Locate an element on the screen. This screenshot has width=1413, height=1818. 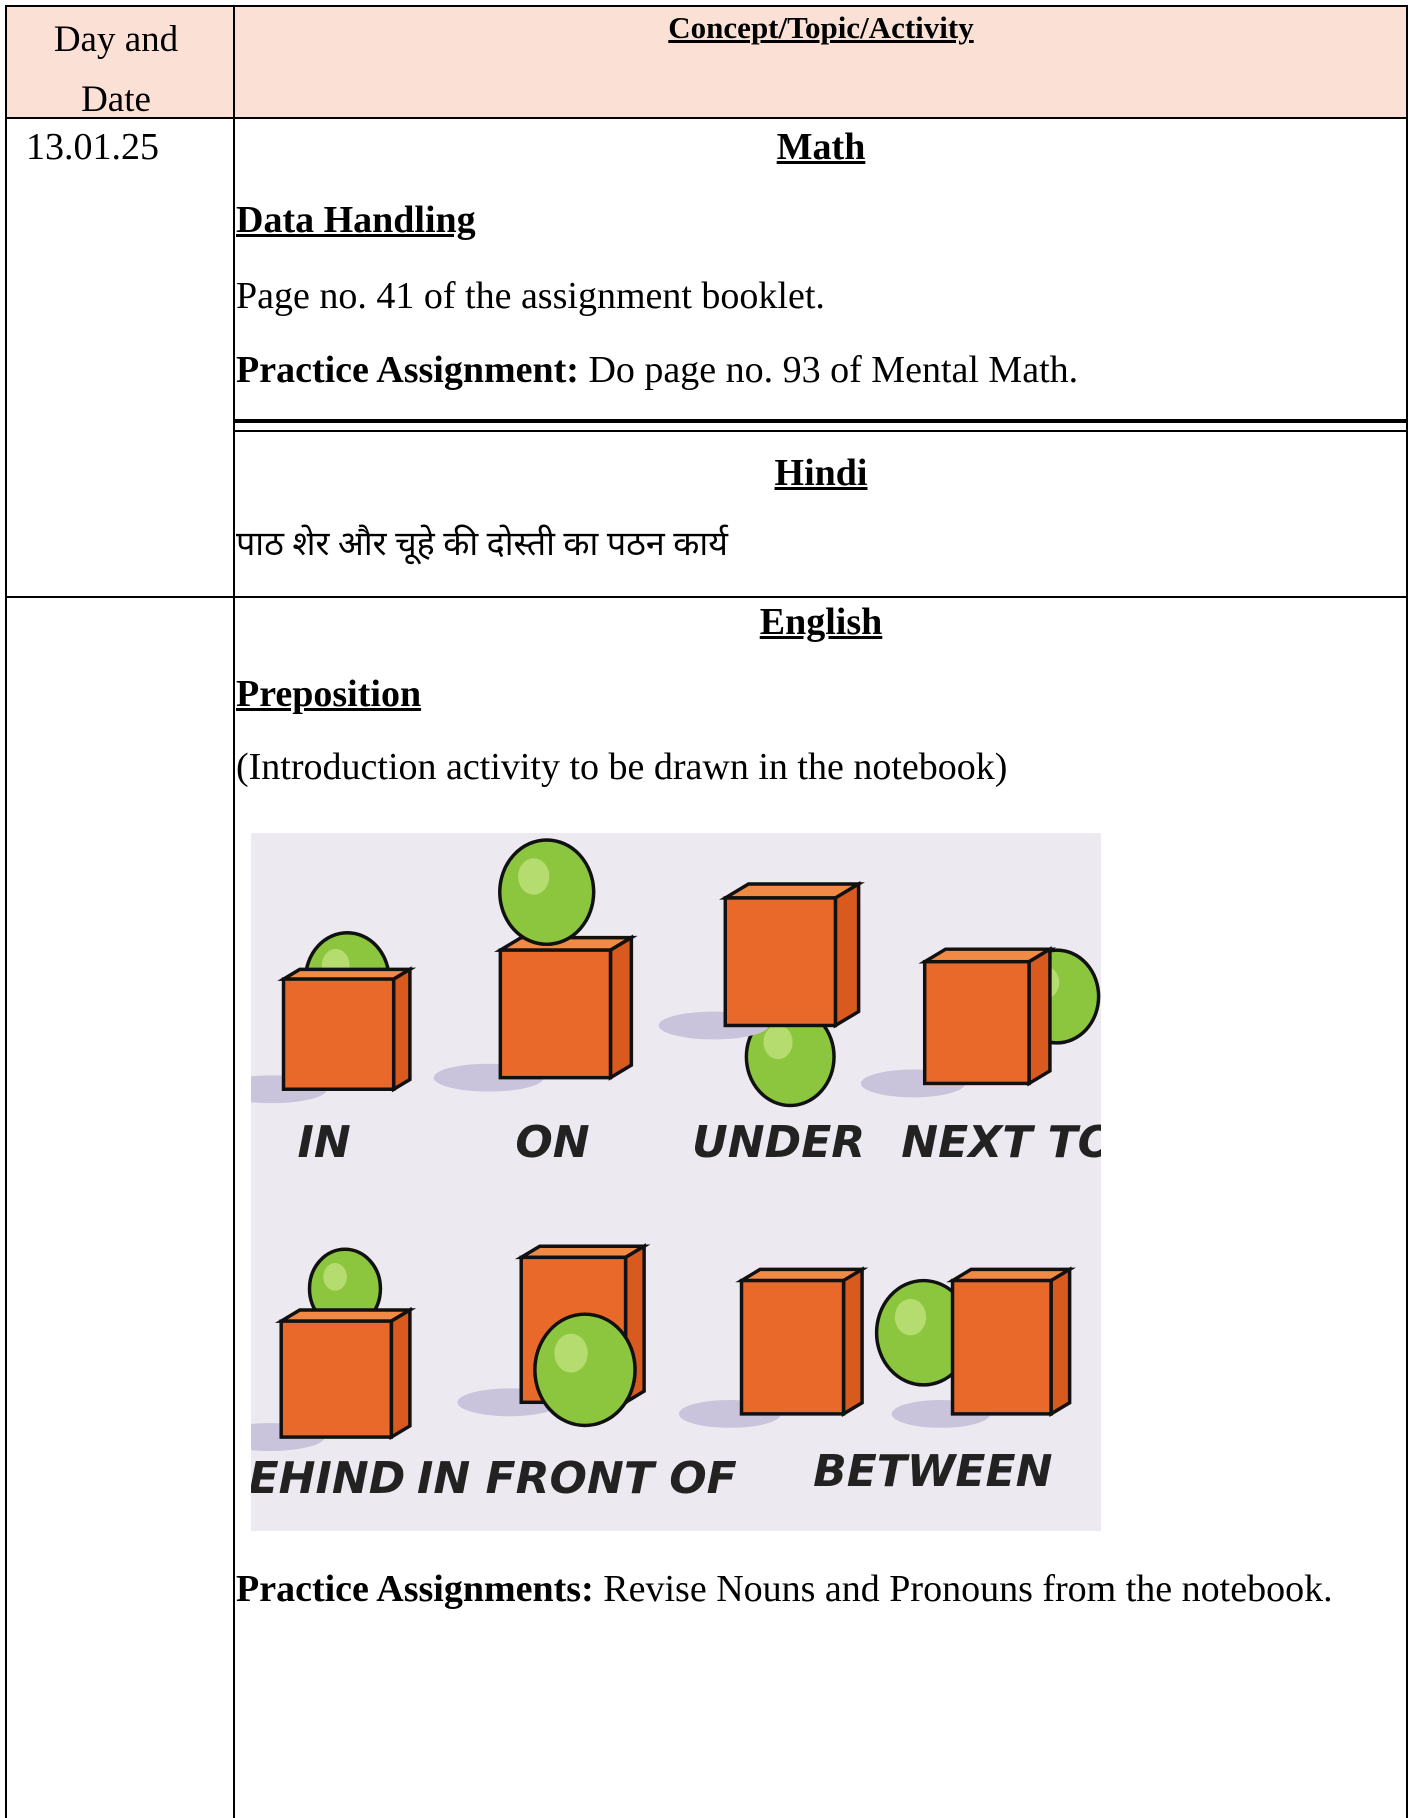
figure-label: UNDER is located at coordinates (778, 1142).